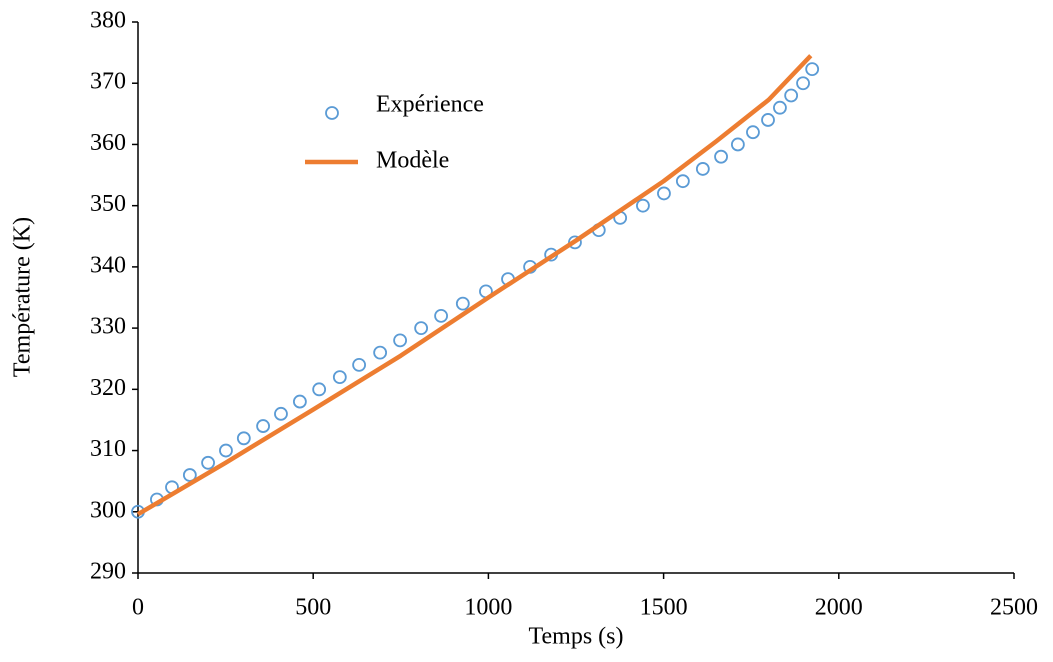  I want to click on y-tick-label: 380, so click(108, 21).